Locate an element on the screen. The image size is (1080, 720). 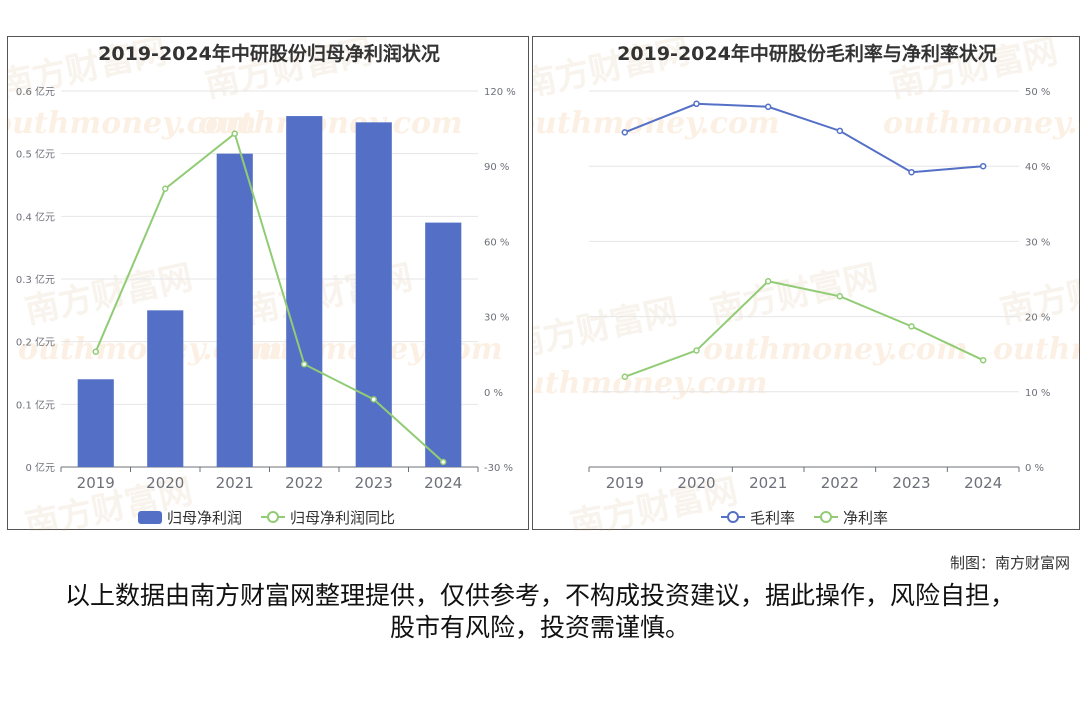
y-left-tick-label: 0.3 亿元 is located at coordinates (35, 279).